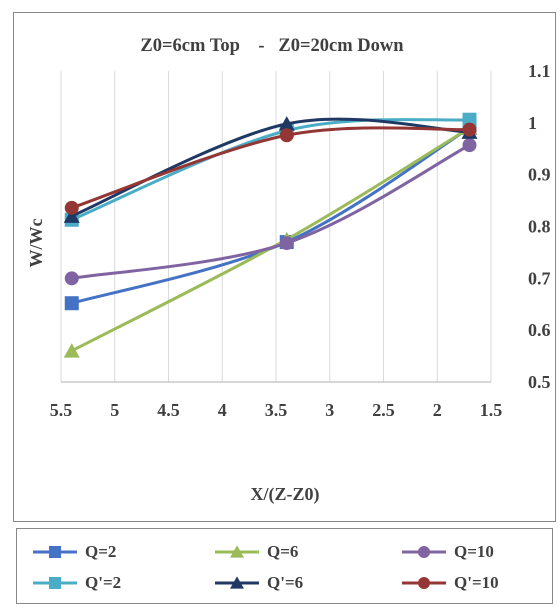 The height and width of the screenshot is (607, 560). What do you see at coordinates (437, 410) in the screenshot?
I see `x-tick-label-7: 2` at bounding box center [437, 410].